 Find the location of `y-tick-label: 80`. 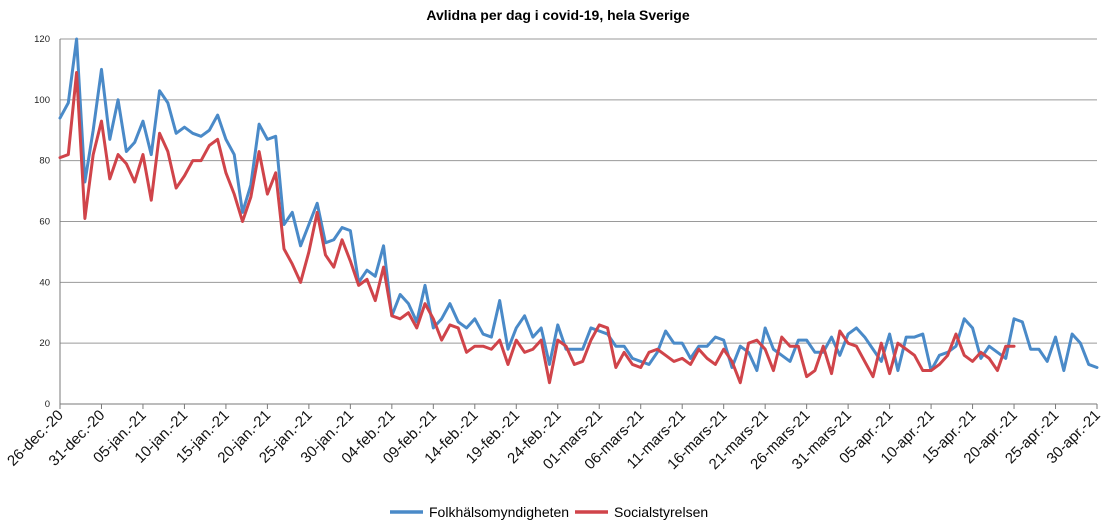

y-tick-label: 80 is located at coordinates (44, 161).